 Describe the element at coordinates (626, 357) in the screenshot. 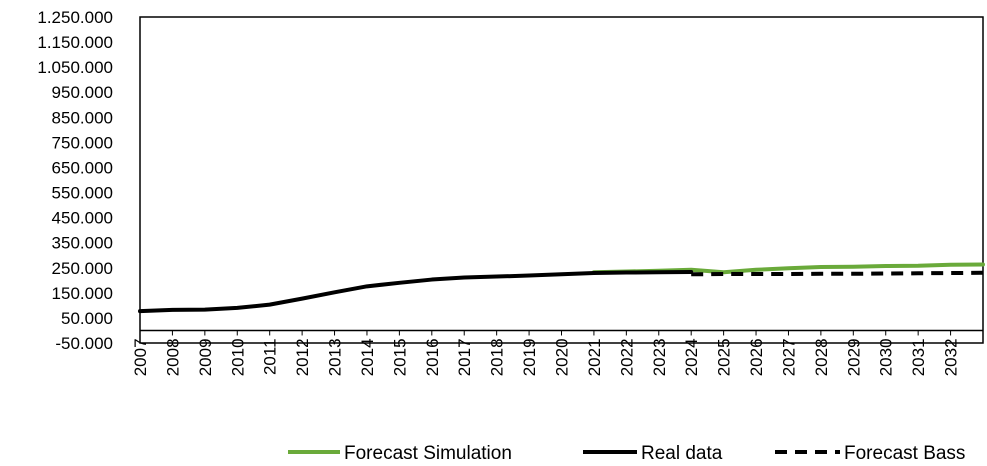

I see `x-tick-label: 2022` at that location.